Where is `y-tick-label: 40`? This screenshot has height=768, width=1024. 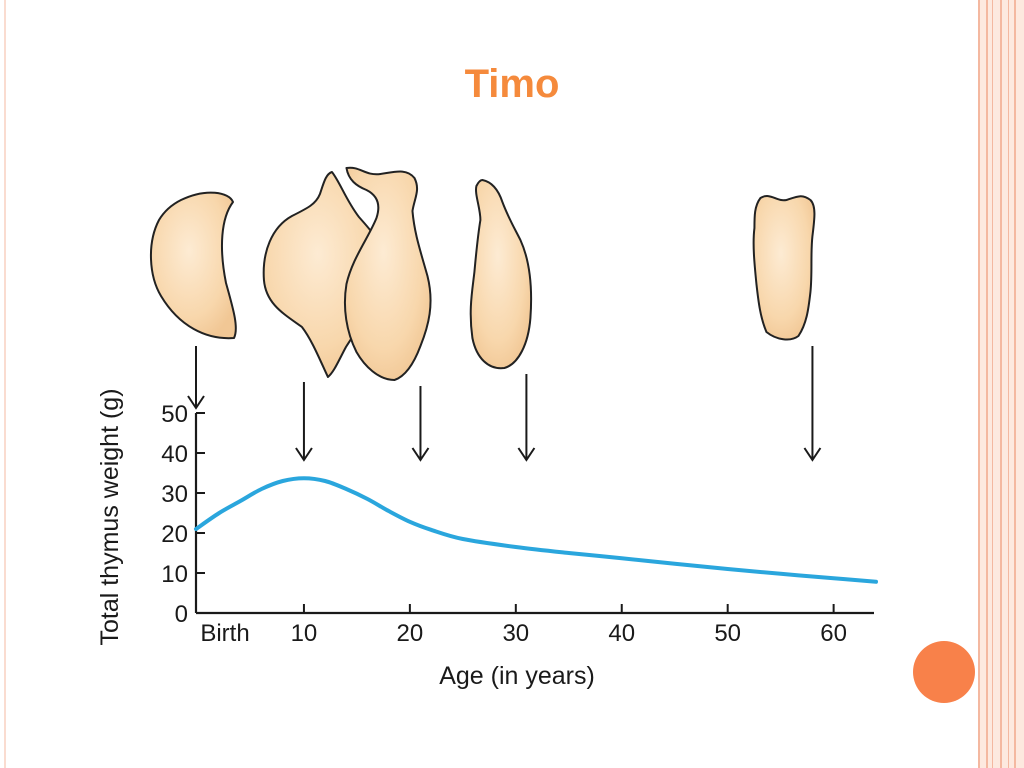
y-tick-label: 40 is located at coordinates (174, 454).